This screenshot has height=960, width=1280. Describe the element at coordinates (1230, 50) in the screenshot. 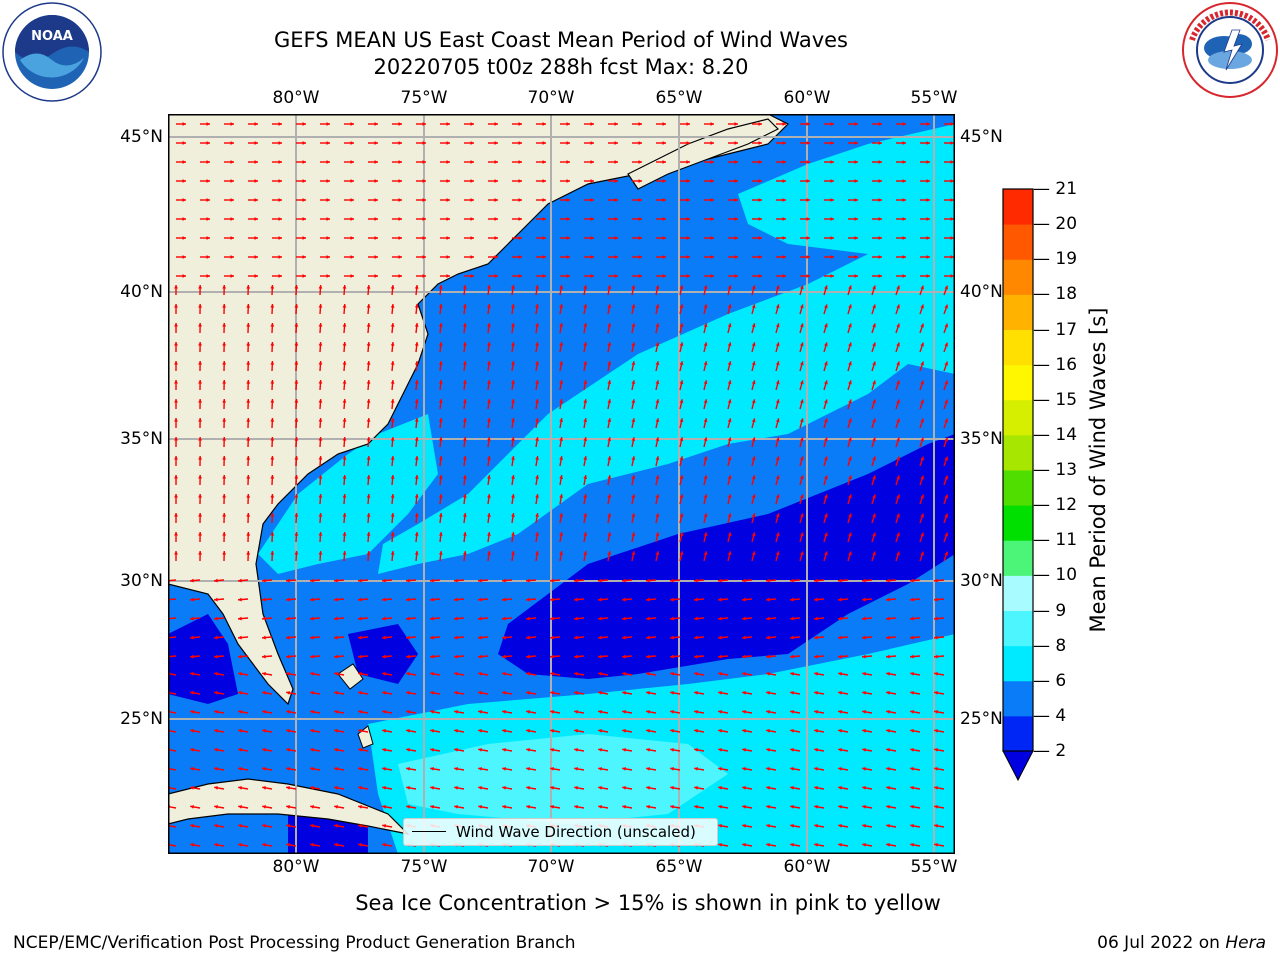

I see `nws-logo` at that location.